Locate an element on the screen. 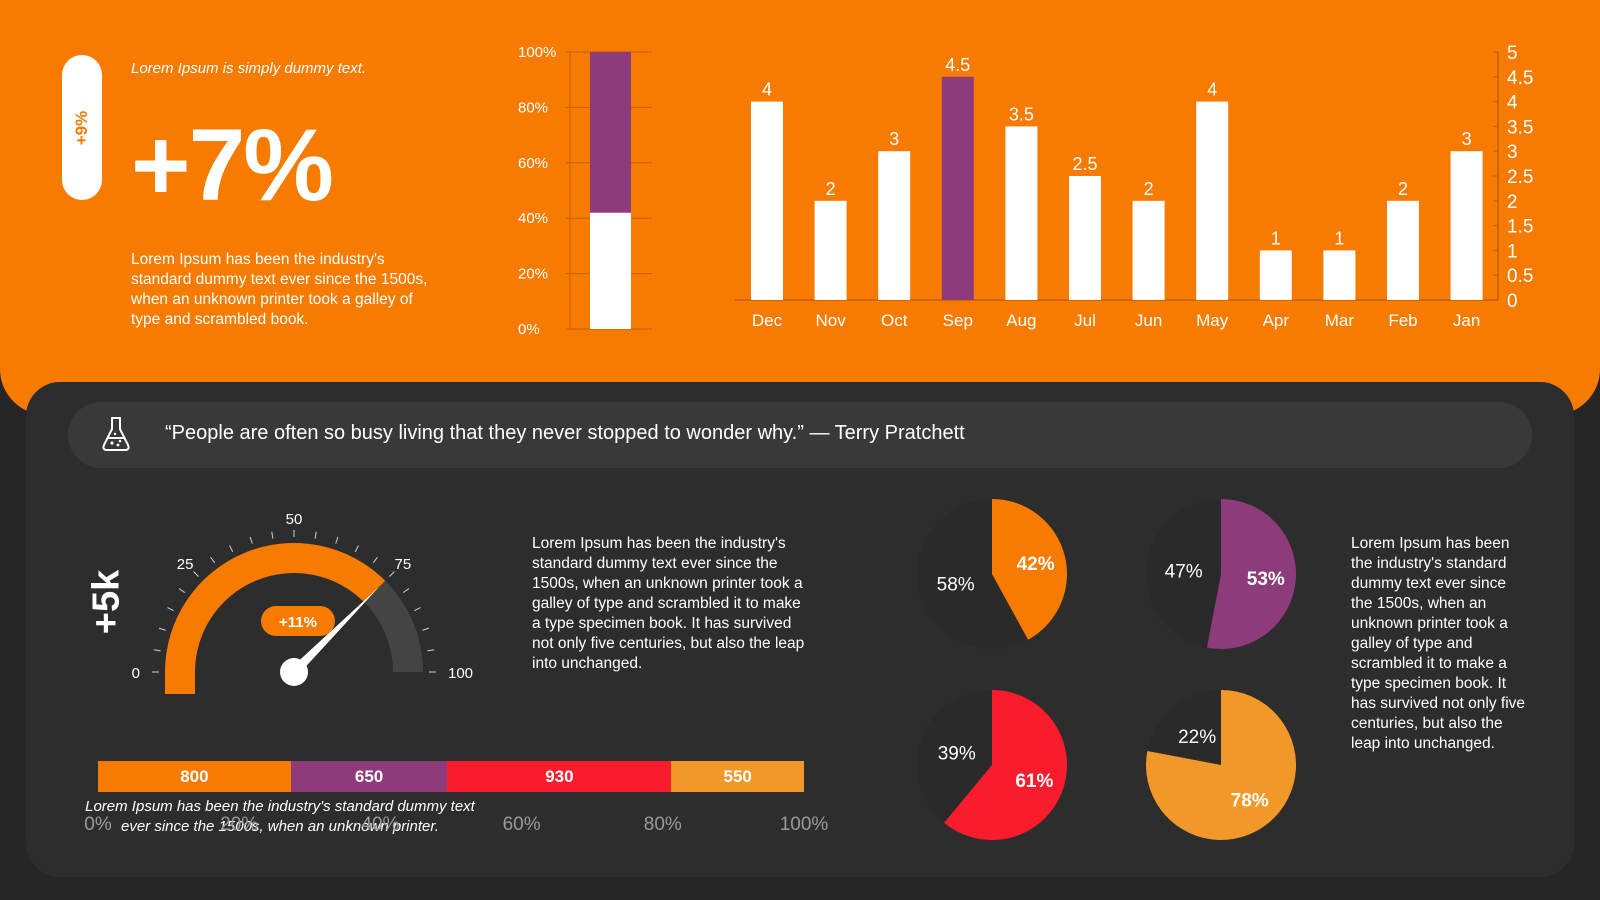 The width and height of the screenshot is (1600, 900). gauge-tick-label: 0 is located at coordinates (136, 673).